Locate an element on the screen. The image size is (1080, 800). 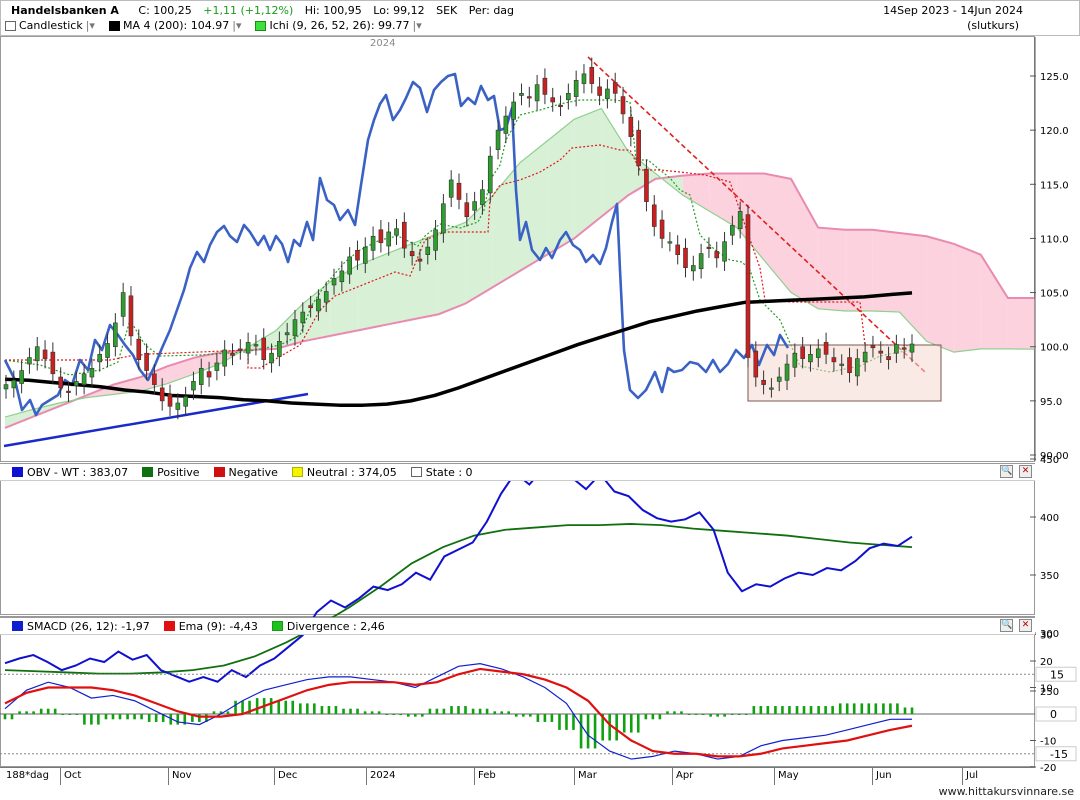
legend-ma: MA 4 (200): 104.97 |▾ is located at coordinates (175, 25).